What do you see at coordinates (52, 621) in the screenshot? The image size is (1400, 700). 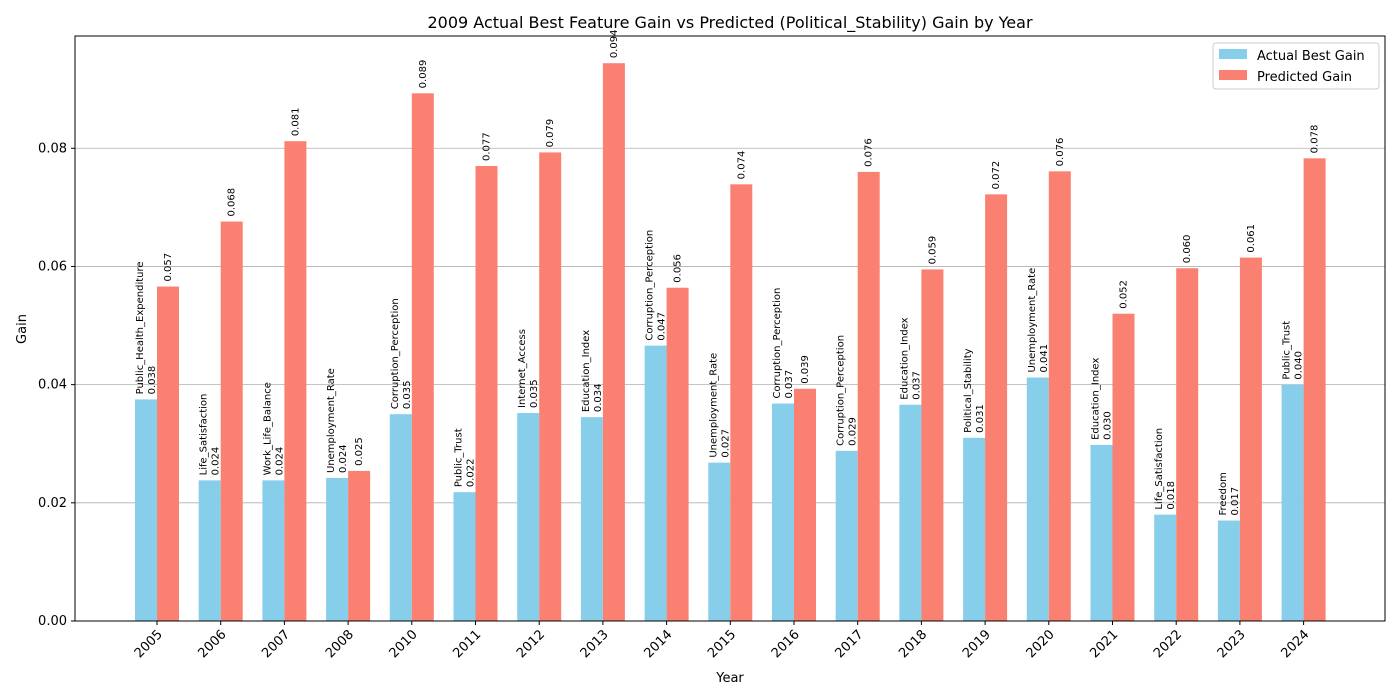 I see `y-tick-label: 0.00` at bounding box center [52, 621].